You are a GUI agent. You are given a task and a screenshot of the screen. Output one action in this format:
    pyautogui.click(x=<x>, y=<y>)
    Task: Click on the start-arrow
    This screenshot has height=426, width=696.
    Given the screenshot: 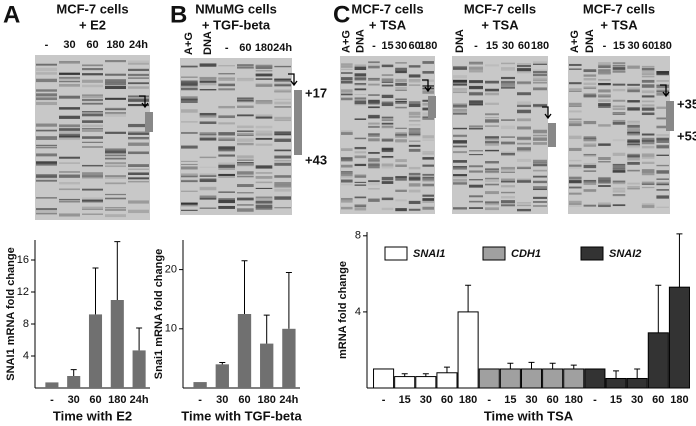 What is the action you would take?
    pyautogui.click(x=293, y=80)
    